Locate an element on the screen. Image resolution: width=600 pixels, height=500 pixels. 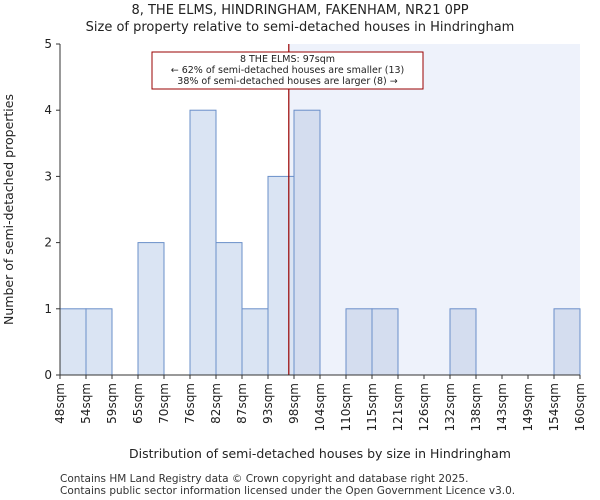
x-tick-label: 76sqm is located at coordinates (190, 403).